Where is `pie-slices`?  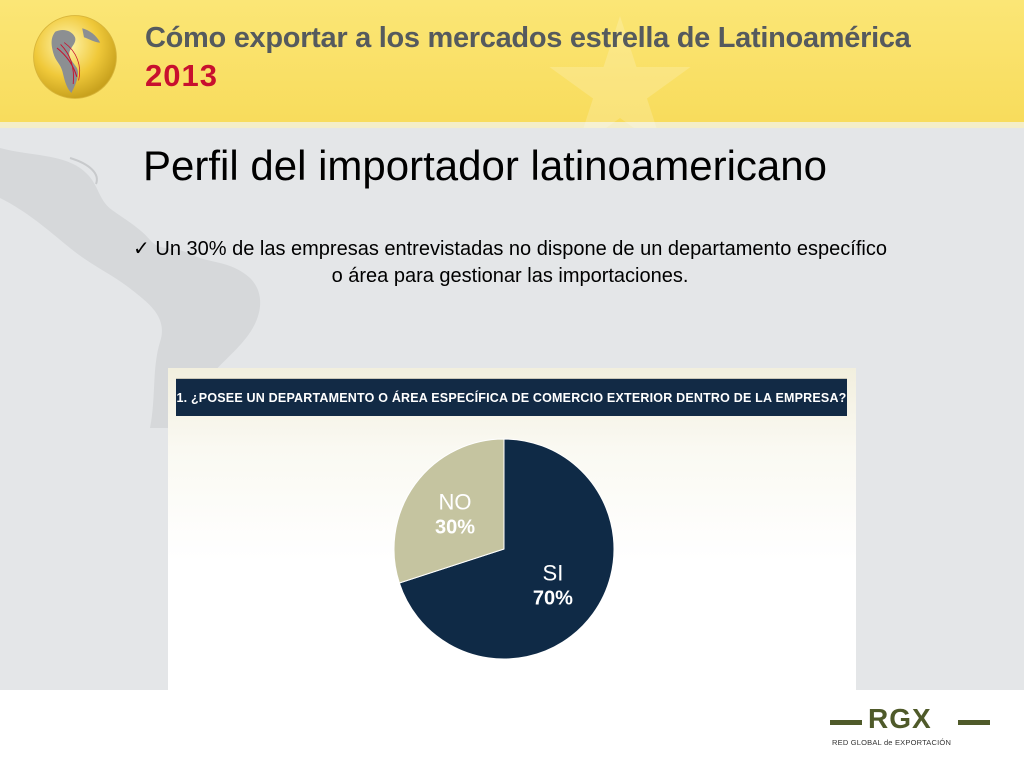
pie-slices is located at coordinates (504, 549).